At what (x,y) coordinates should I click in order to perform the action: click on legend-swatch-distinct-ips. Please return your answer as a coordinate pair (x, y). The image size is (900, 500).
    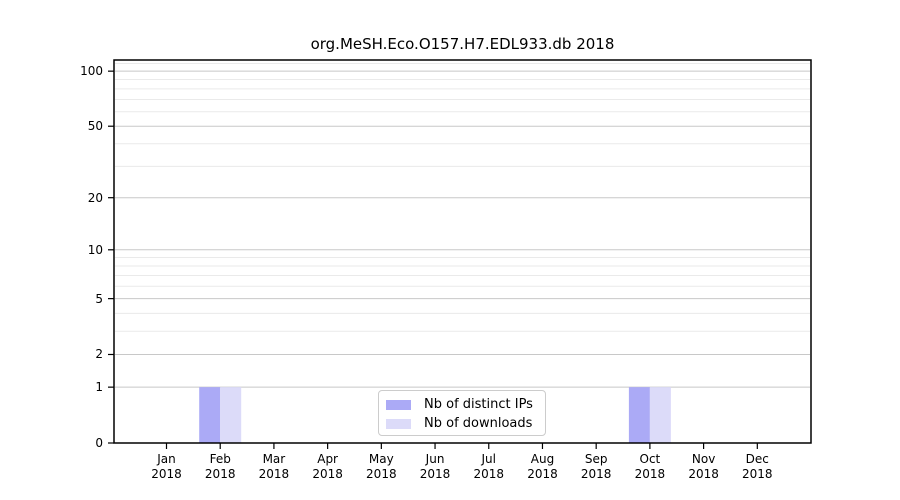
    Looking at the image, I should click on (398, 404).